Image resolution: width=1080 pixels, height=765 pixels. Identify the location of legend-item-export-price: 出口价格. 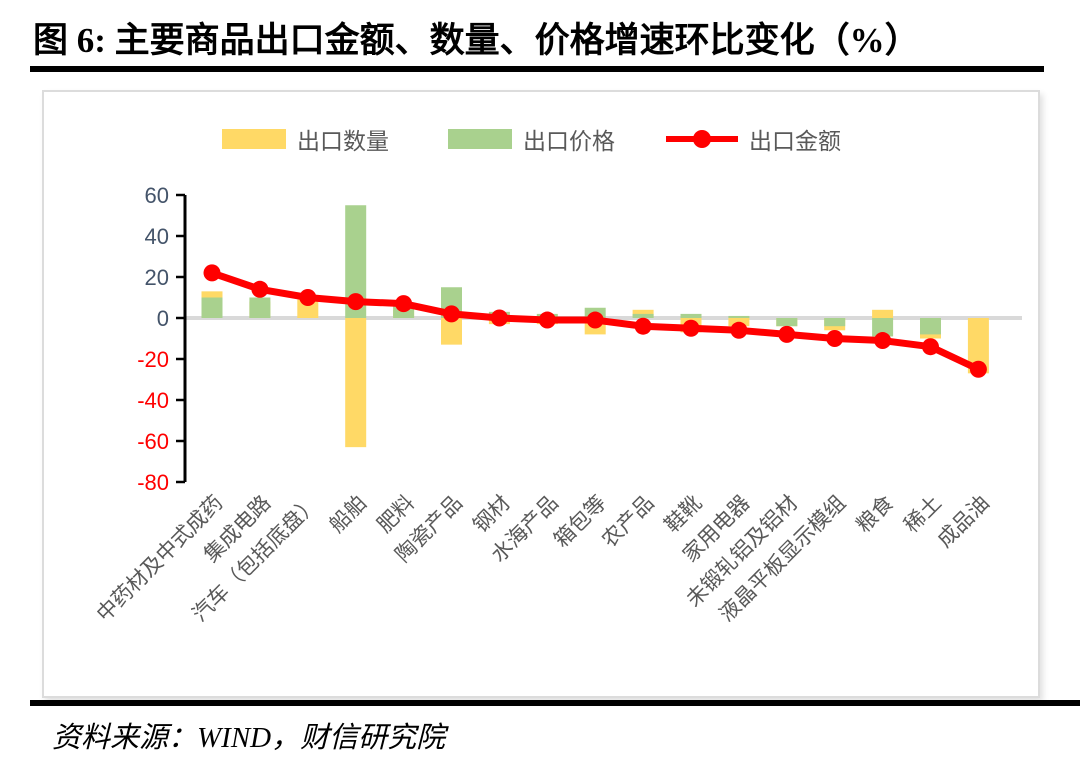
(531, 139).